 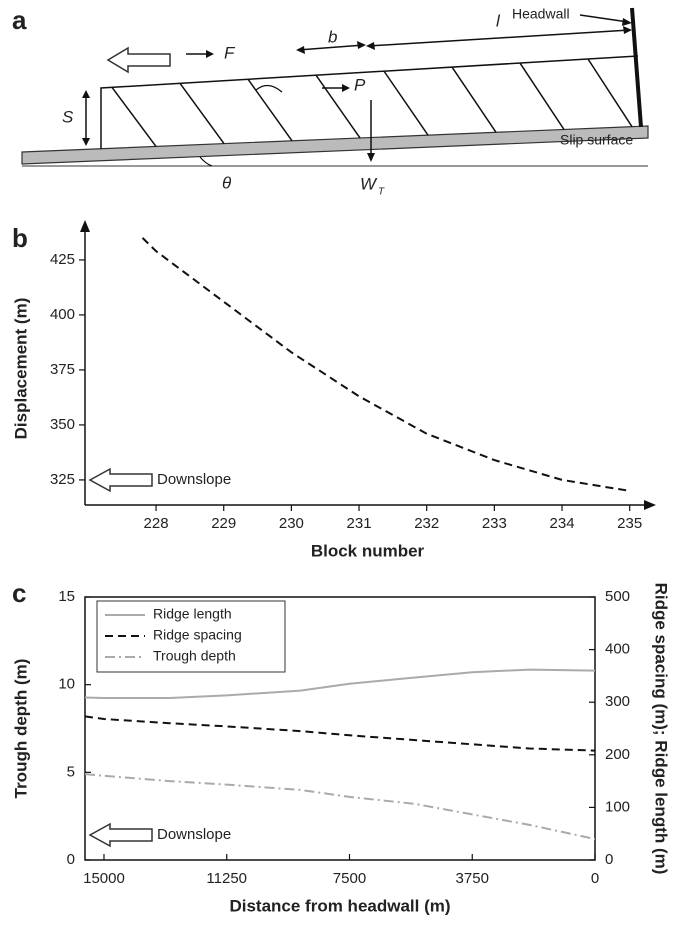 I want to click on label-l: l, so click(x=498, y=20).